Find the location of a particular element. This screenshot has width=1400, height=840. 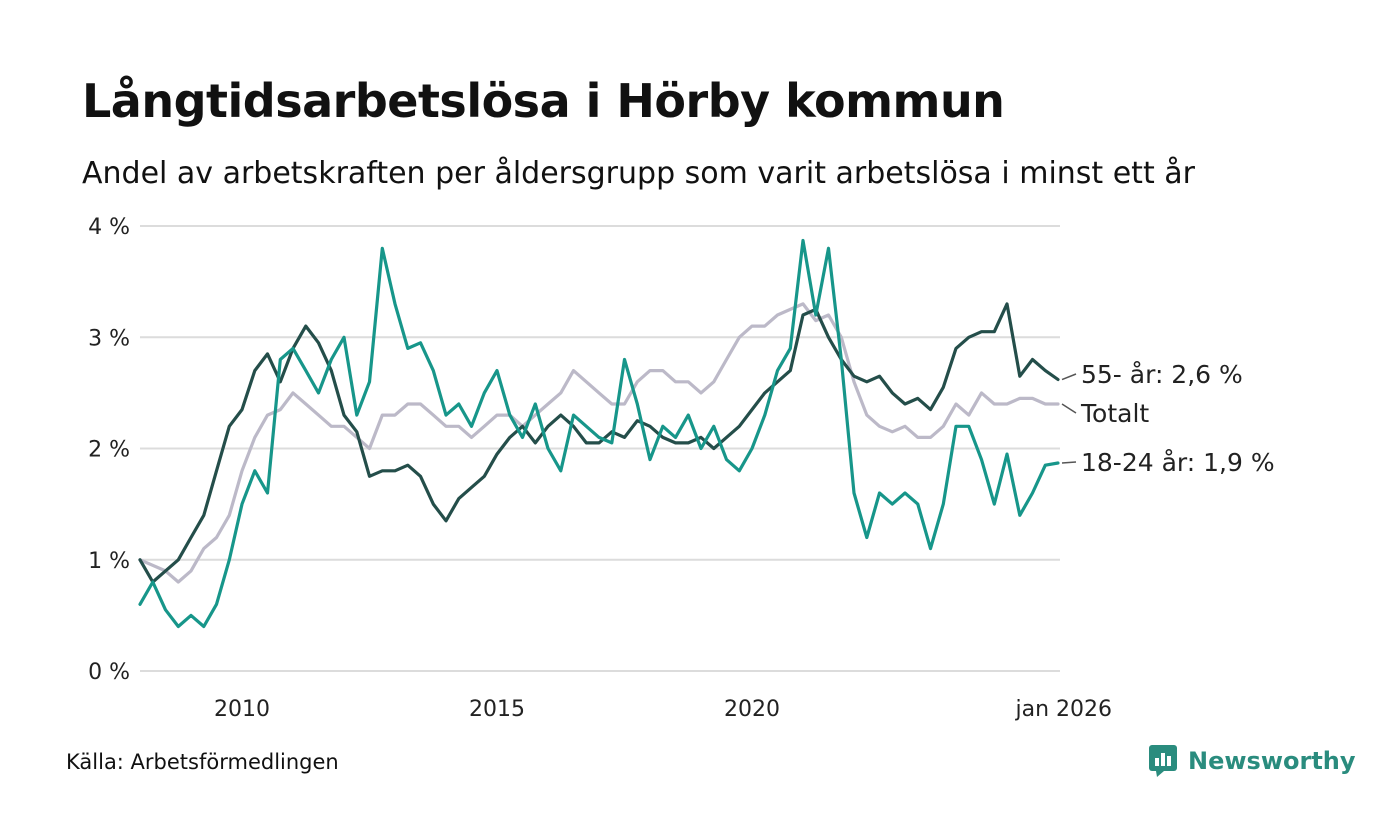

y-axis: 0 % 1 % 2 % 3 % 4 % is located at coordinates (109, 450).